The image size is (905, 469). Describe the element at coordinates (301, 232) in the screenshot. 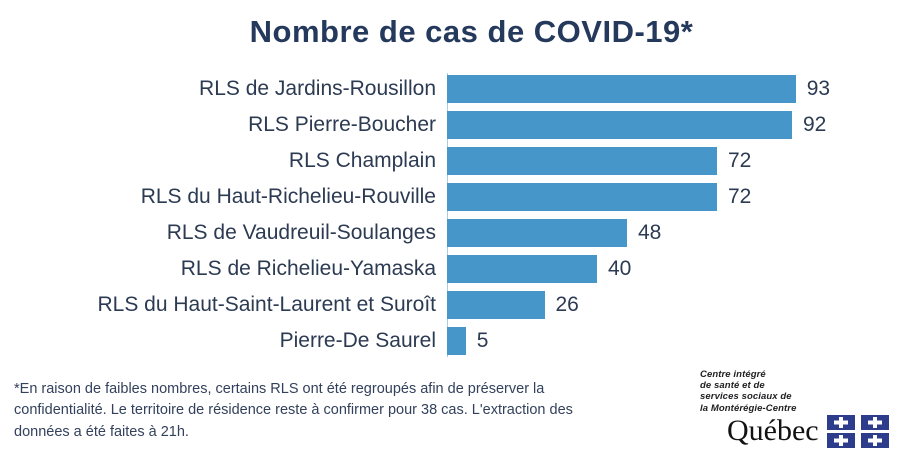

I see `category-label: RLS de Vaudreuil-Soulanges` at that location.